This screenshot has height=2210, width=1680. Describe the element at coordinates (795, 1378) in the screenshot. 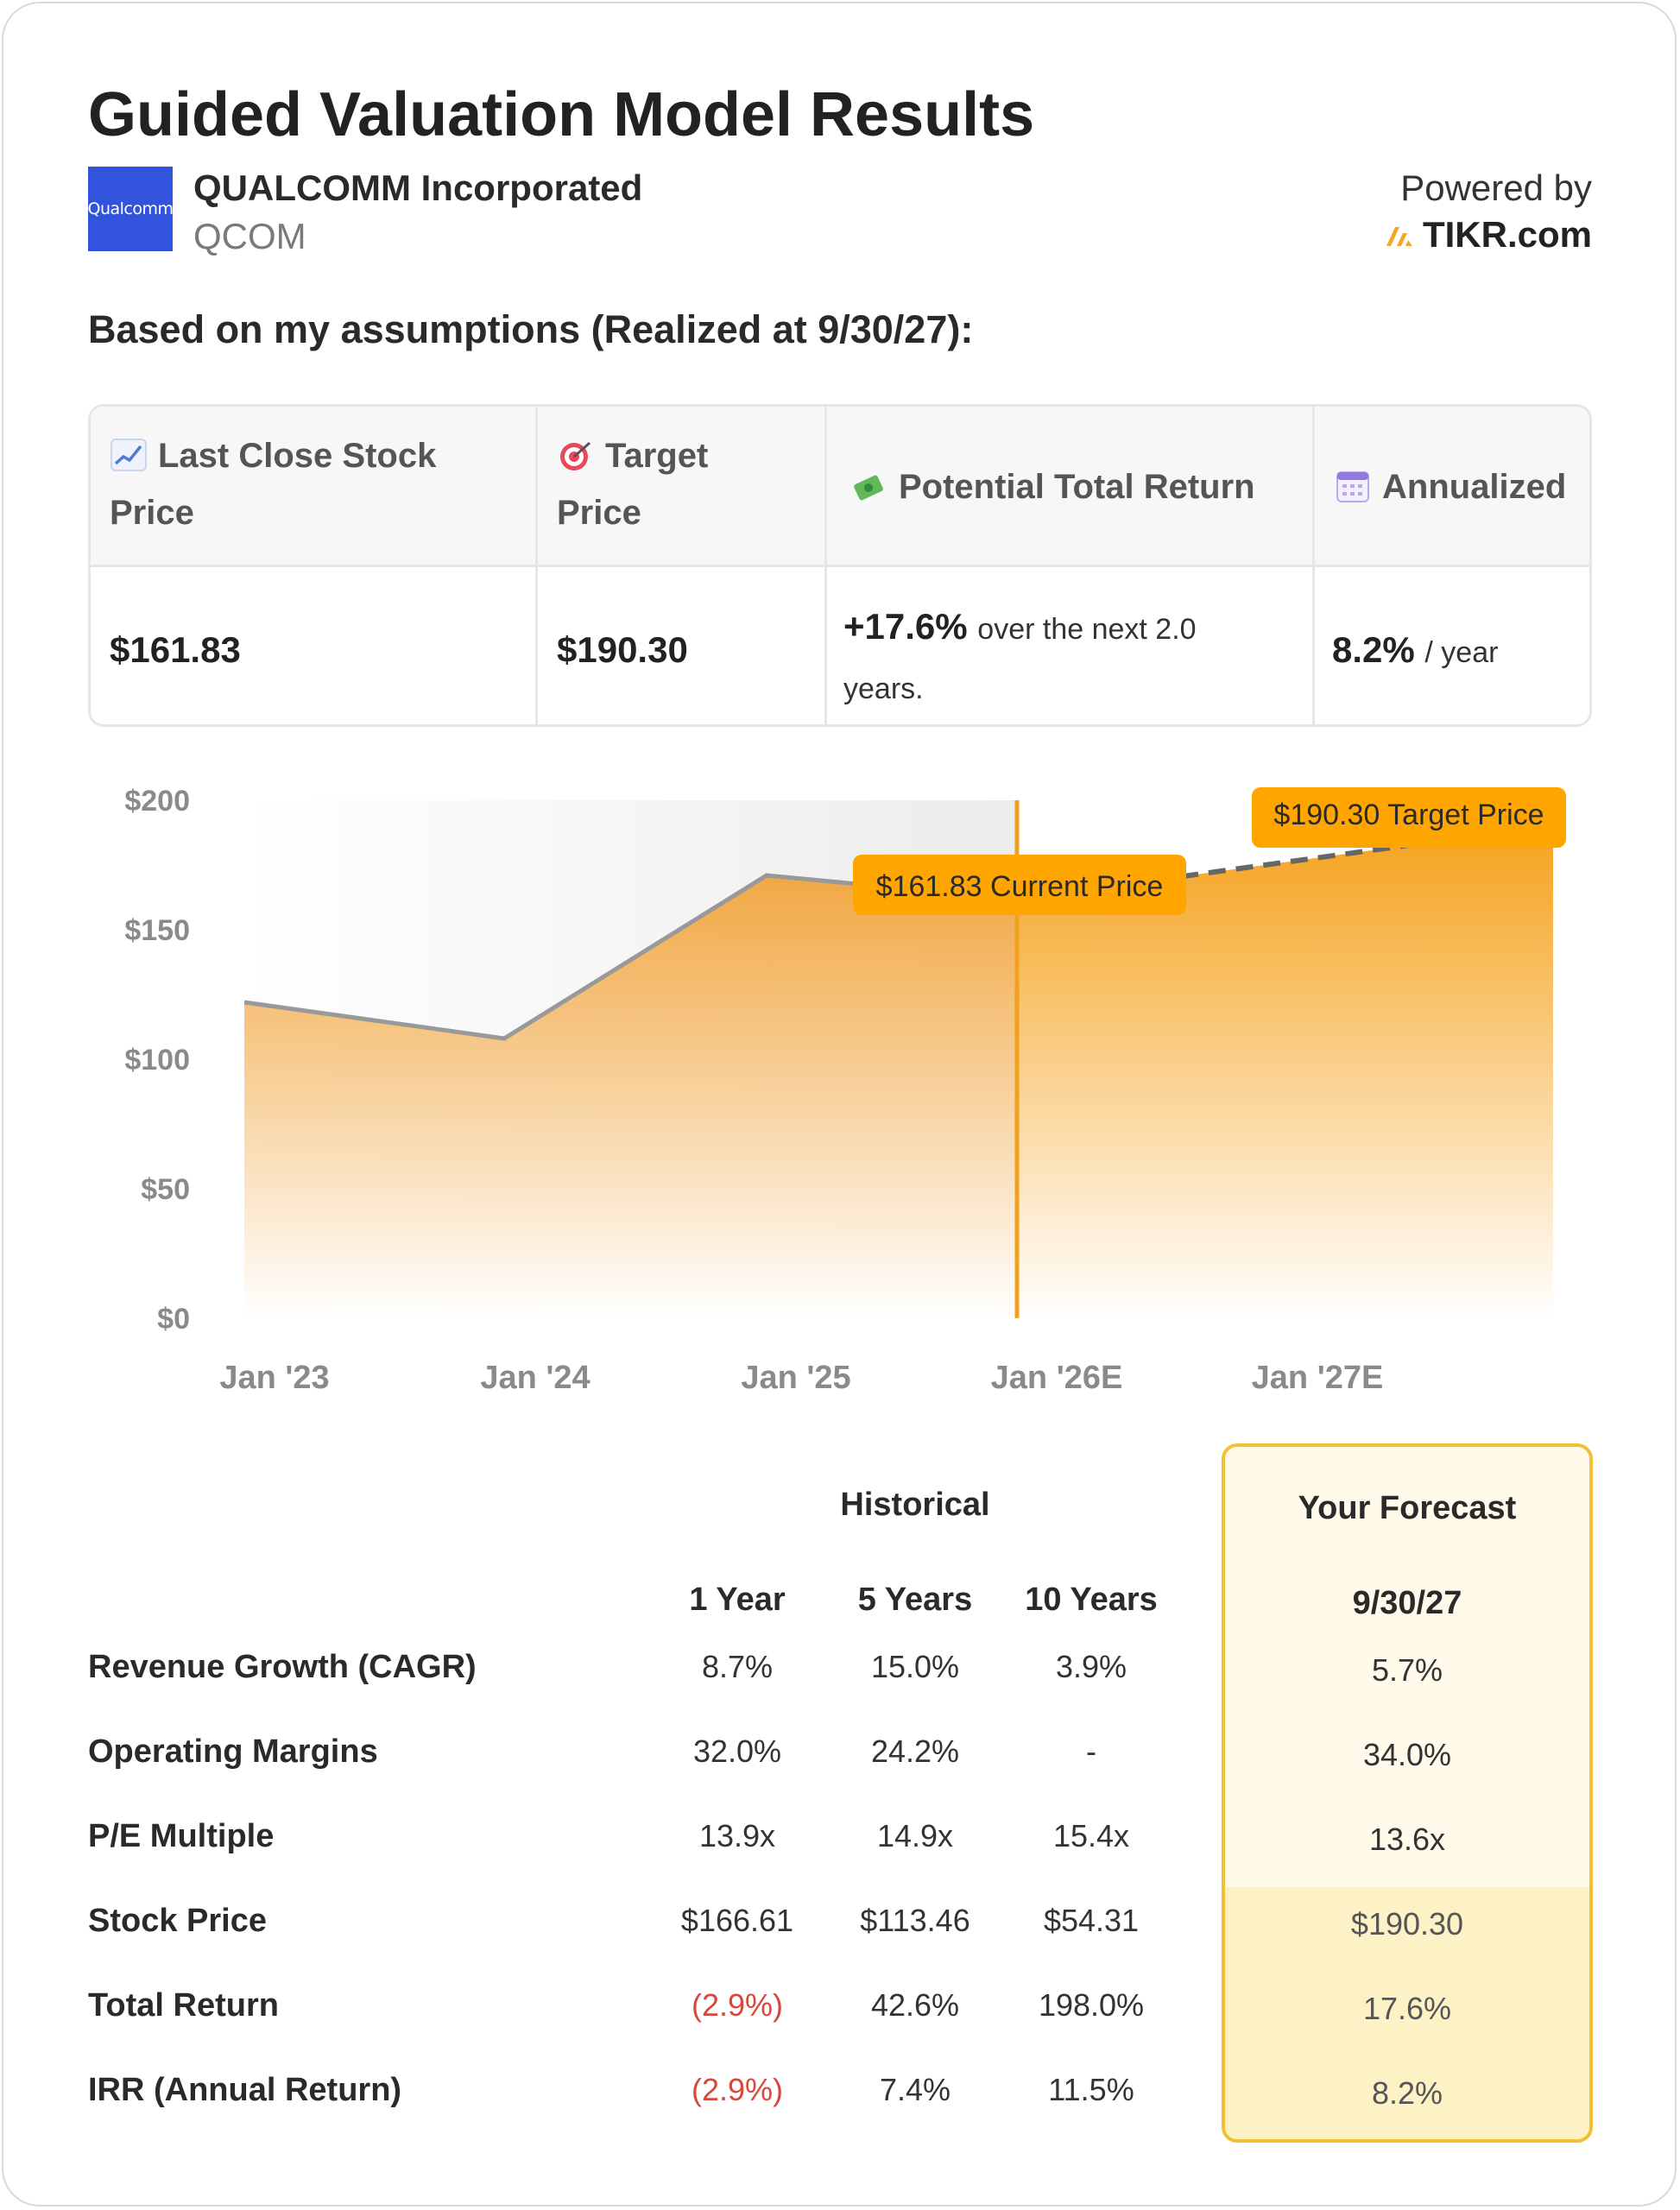

I see `x-tick-label: Jan '25` at that location.